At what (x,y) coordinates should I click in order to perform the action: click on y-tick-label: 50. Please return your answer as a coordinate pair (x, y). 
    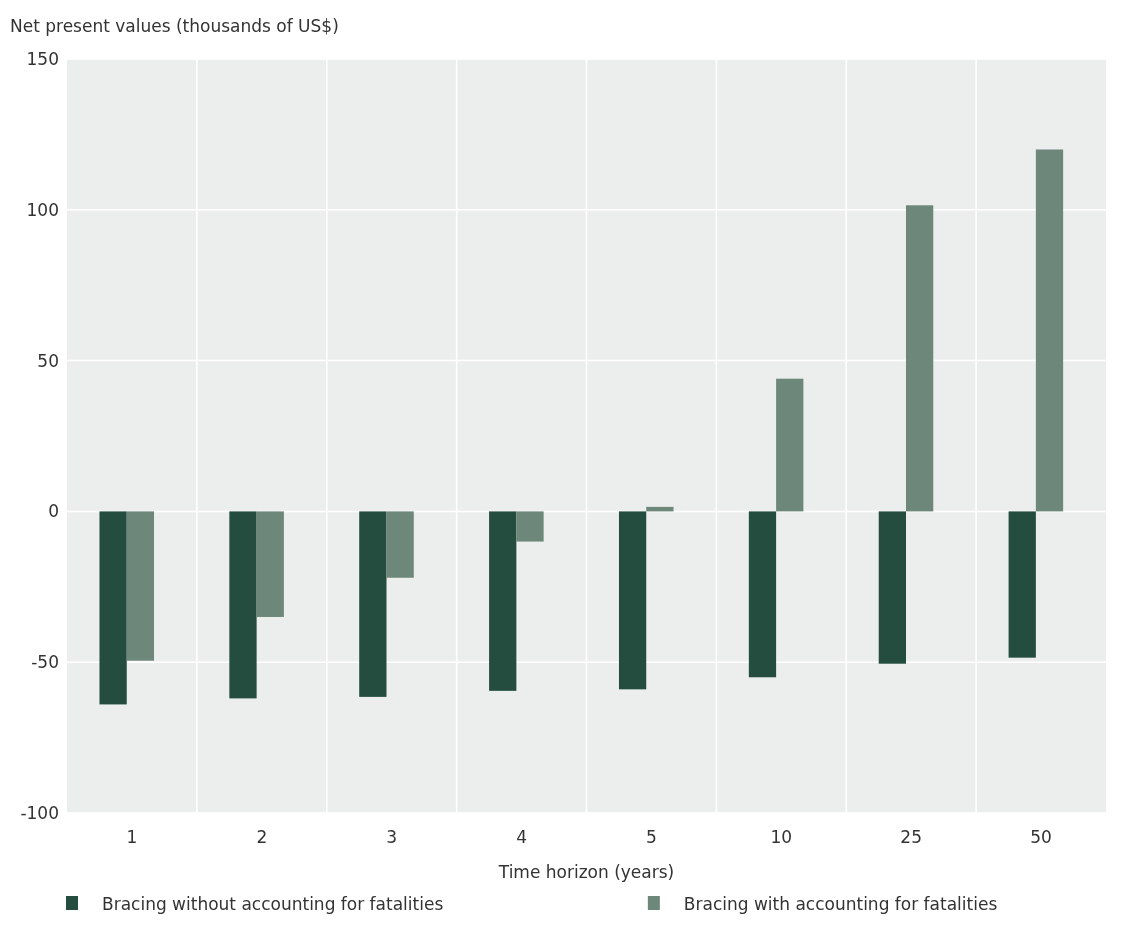
    Looking at the image, I should click on (48, 360).